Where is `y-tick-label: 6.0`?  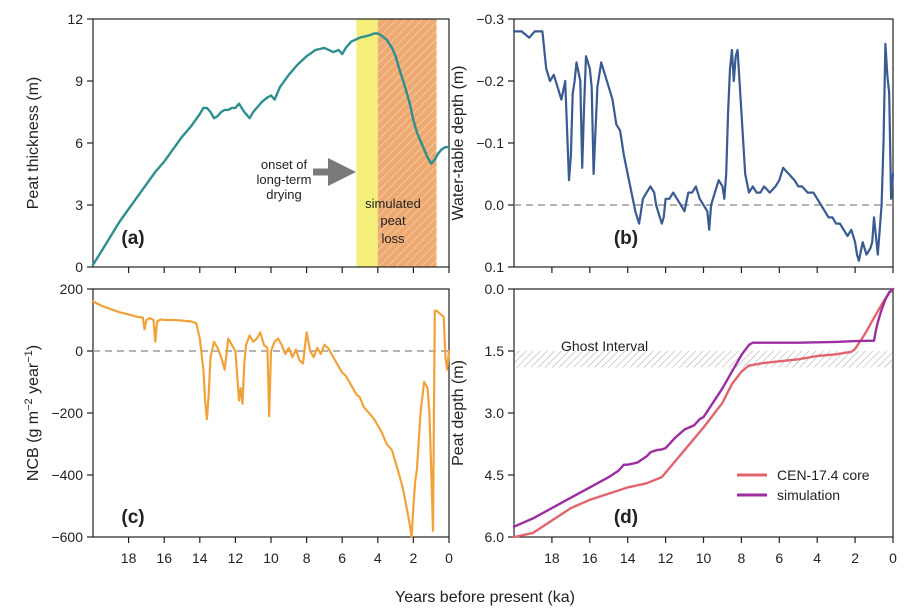 y-tick-label: 6.0 is located at coordinates (495, 537).